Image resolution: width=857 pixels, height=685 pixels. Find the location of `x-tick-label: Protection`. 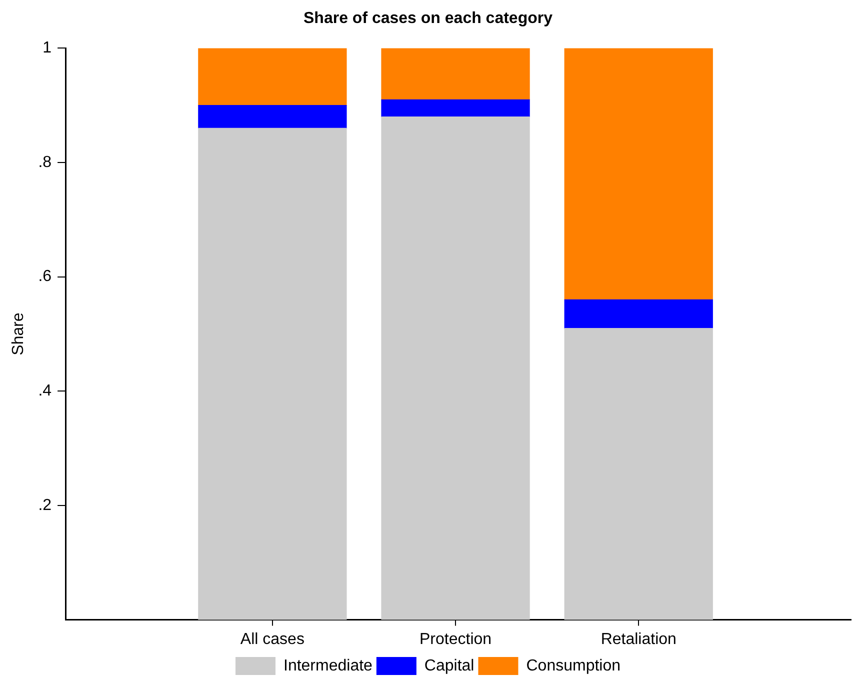

x-tick-label: Protection is located at coordinates (456, 639).